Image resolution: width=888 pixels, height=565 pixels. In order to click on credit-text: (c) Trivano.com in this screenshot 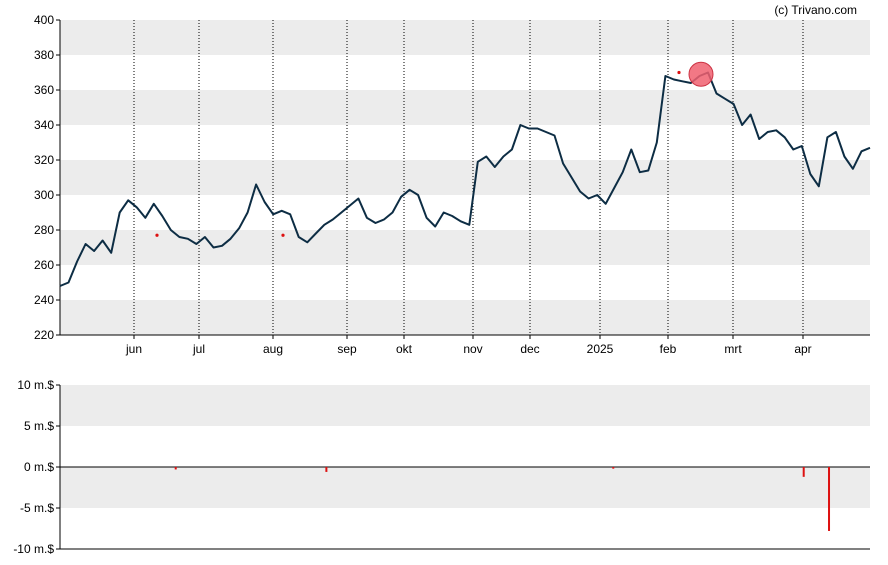, I will do `click(815, 10)`.